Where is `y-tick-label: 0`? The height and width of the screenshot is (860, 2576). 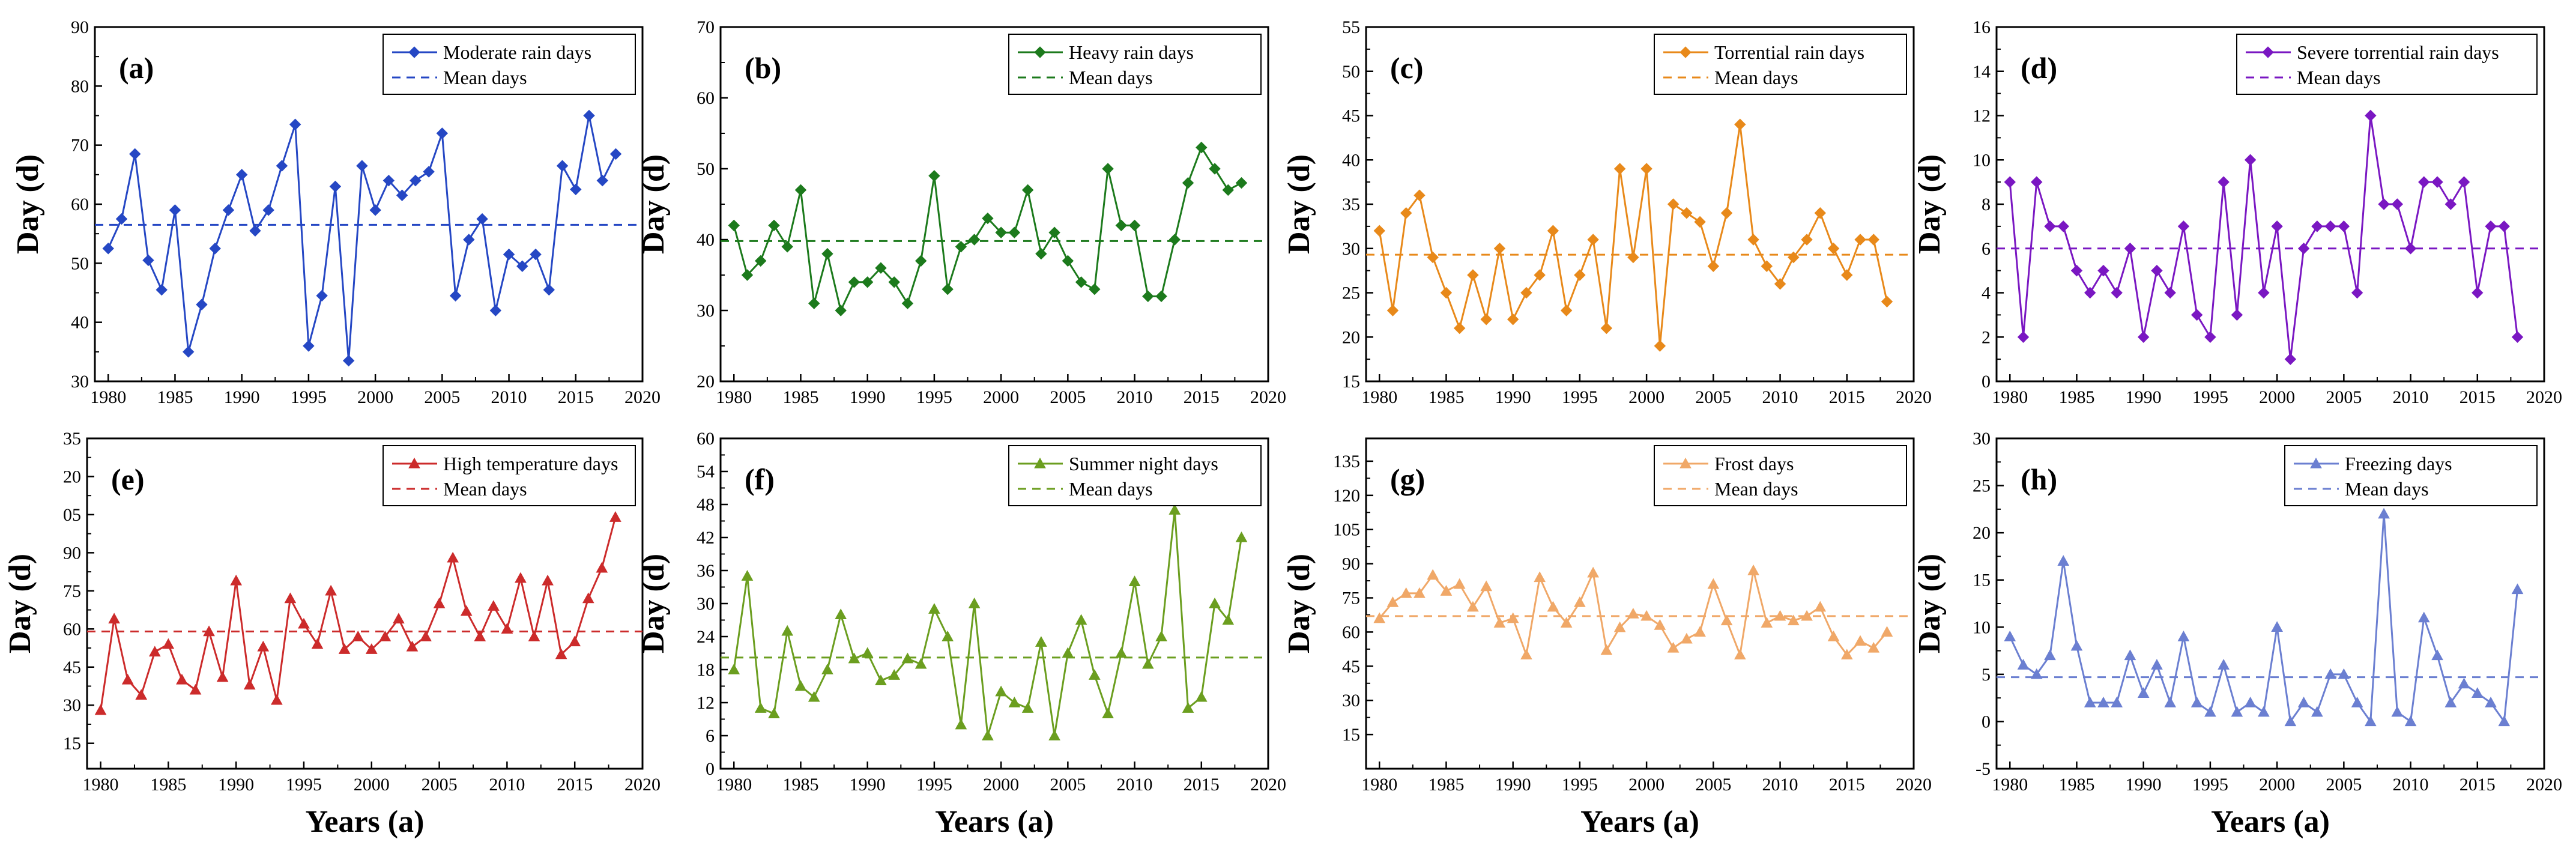
y-tick-label: 0 is located at coordinates (1986, 721).